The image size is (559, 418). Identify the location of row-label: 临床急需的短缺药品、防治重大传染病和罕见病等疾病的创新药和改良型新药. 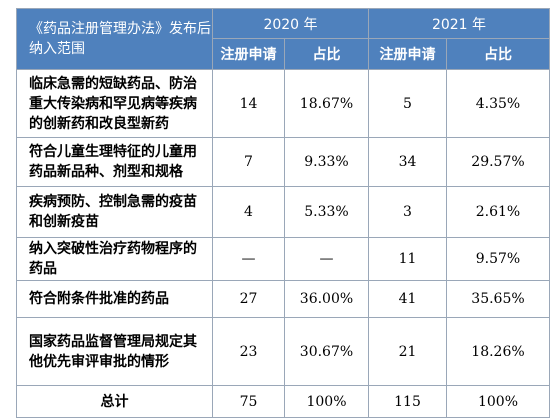
(114, 103).